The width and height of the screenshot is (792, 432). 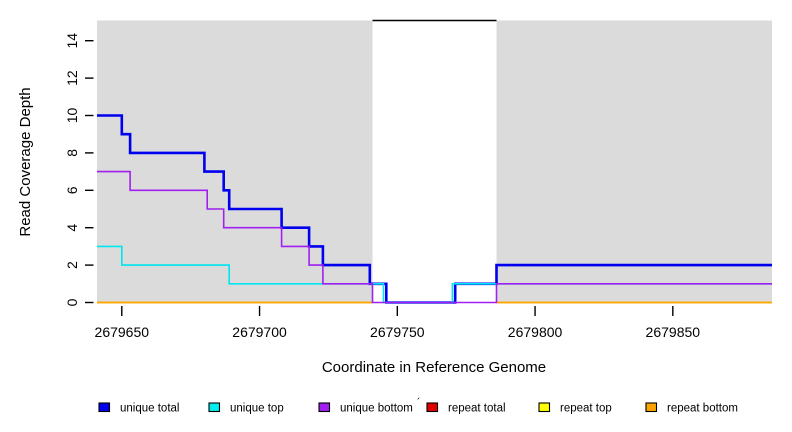 What do you see at coordinates (72, 41) in the screenshot?
I see `y-axis-tick-label: 14` at bounding box center [72, 41].